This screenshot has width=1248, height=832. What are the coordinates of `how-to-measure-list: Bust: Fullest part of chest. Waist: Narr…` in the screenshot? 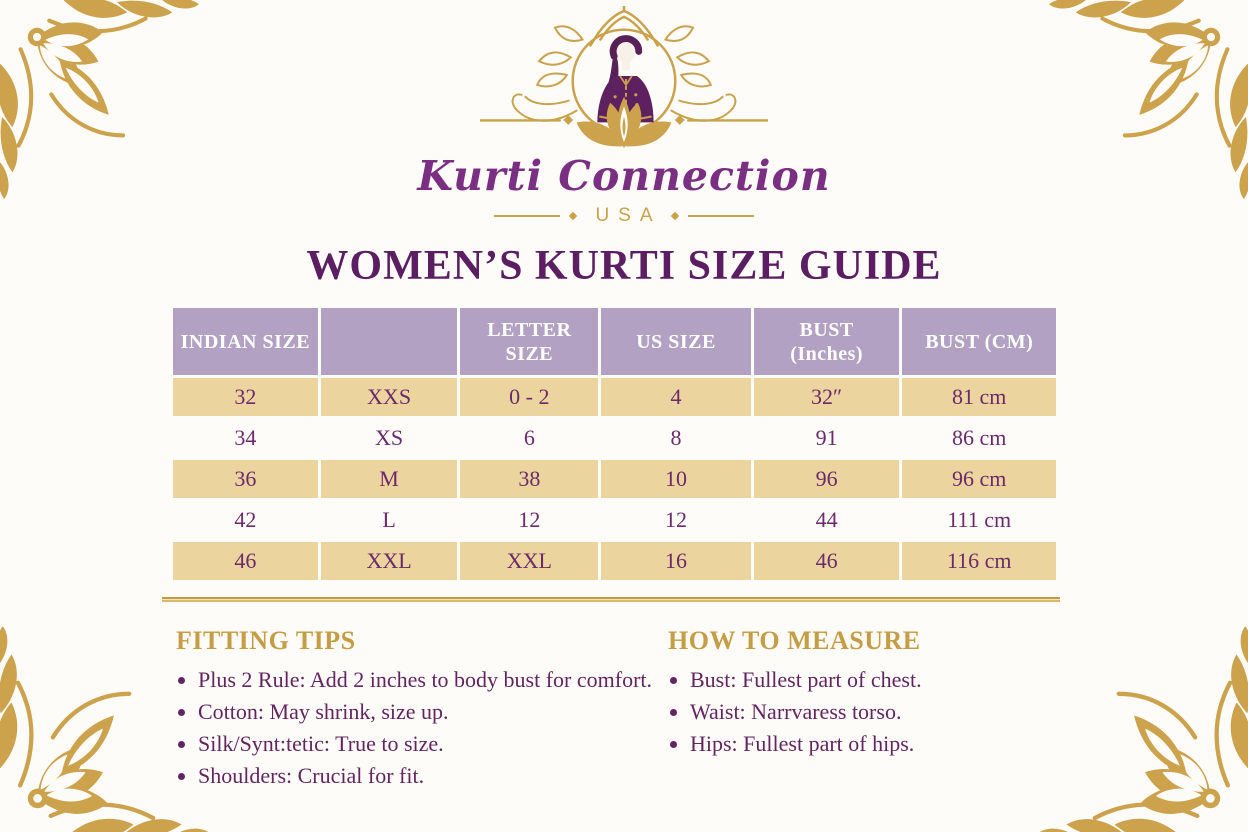 It's located at (883, 712).